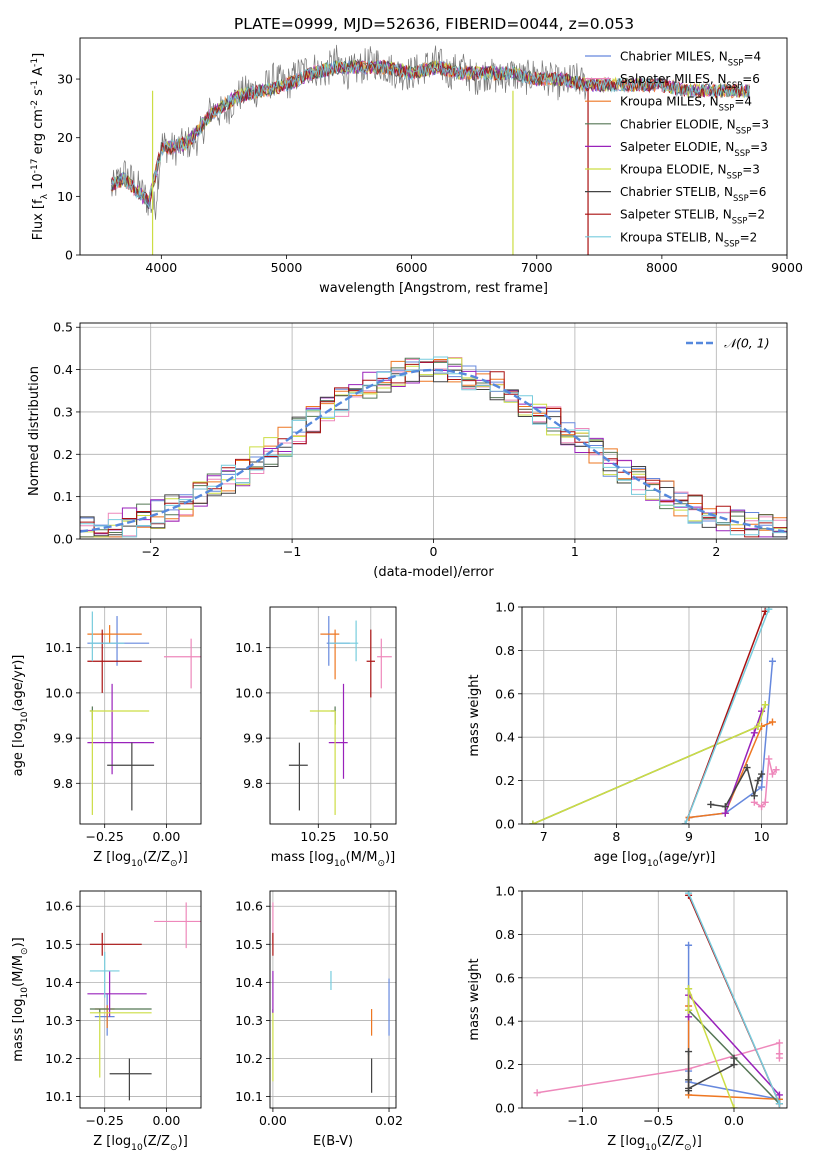  What do you see at coordinates (537, 267) in the screenshot?
I see `x-tick-label: 7000` at bounding box center [537, 267].